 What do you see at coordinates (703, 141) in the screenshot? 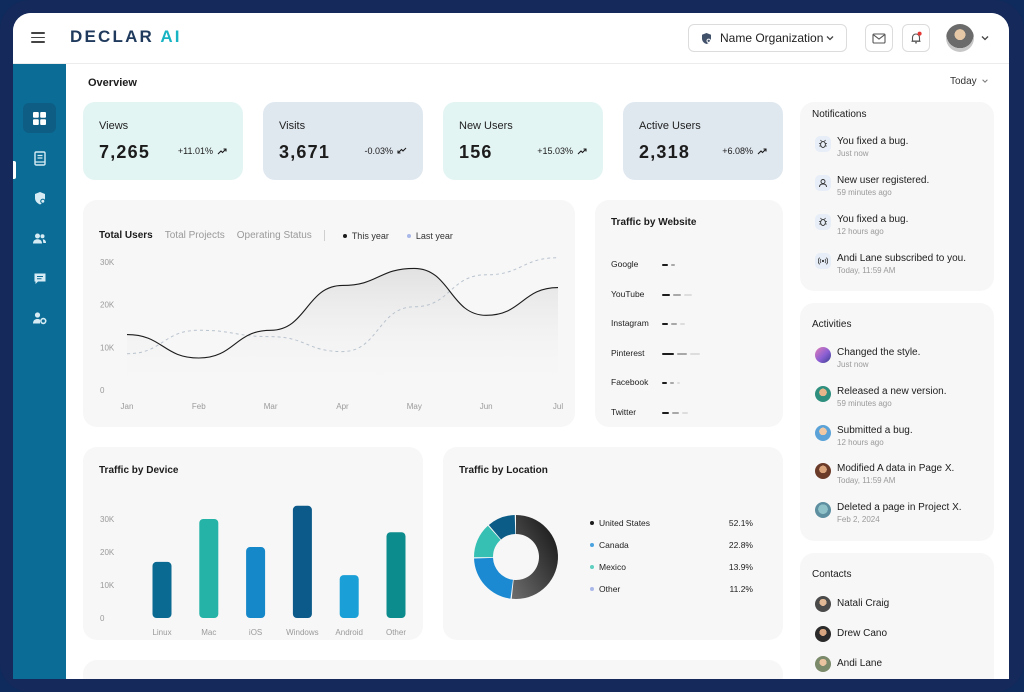
I see `stat-card-active-users: Active Users 2,318 +6.08%` at bounding box center [703, 141].